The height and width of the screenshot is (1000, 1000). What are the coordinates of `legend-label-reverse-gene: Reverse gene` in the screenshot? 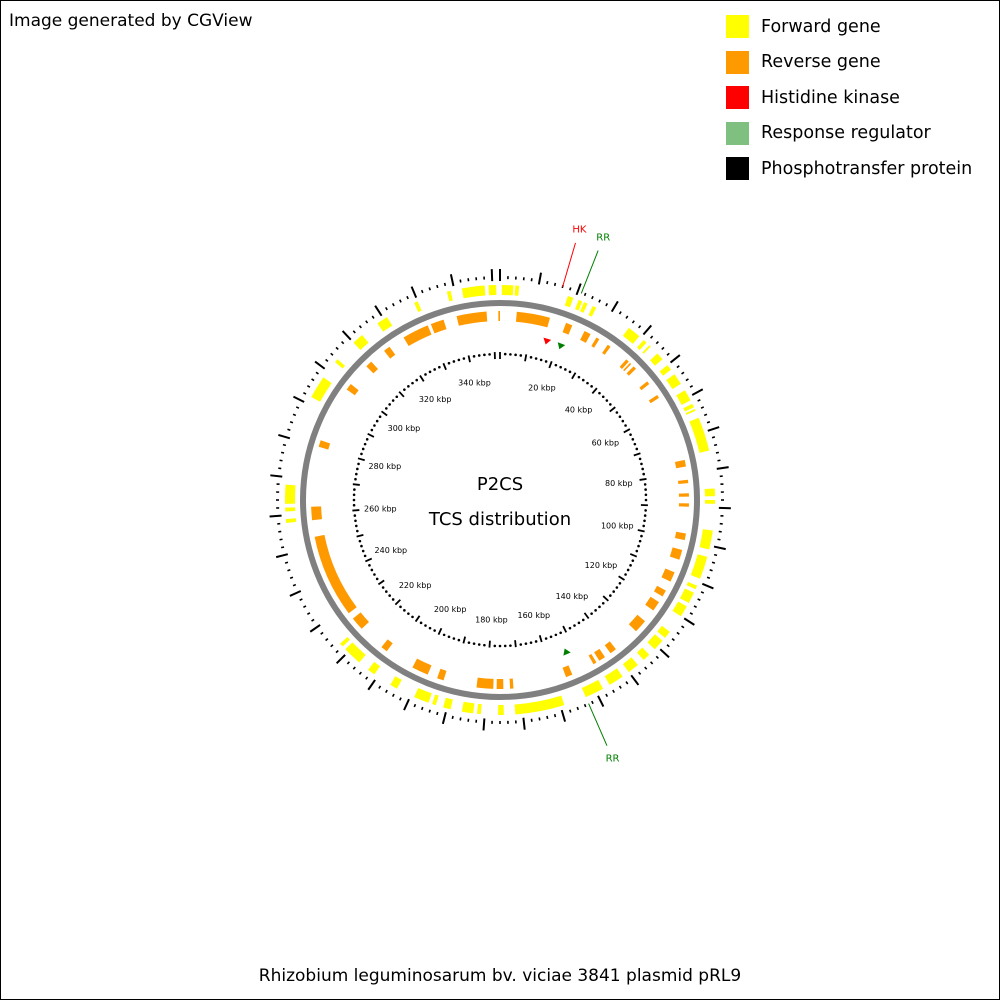 It's located at (821, 62).